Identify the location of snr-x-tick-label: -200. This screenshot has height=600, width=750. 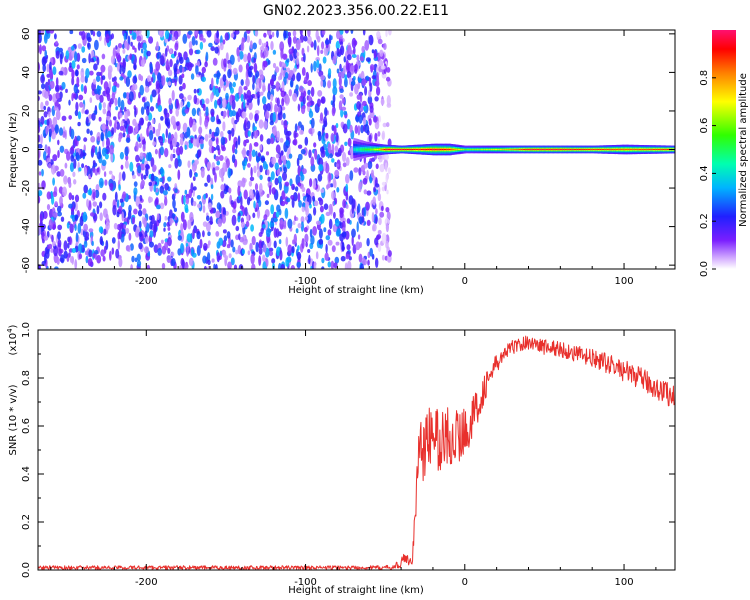
(146, 582).